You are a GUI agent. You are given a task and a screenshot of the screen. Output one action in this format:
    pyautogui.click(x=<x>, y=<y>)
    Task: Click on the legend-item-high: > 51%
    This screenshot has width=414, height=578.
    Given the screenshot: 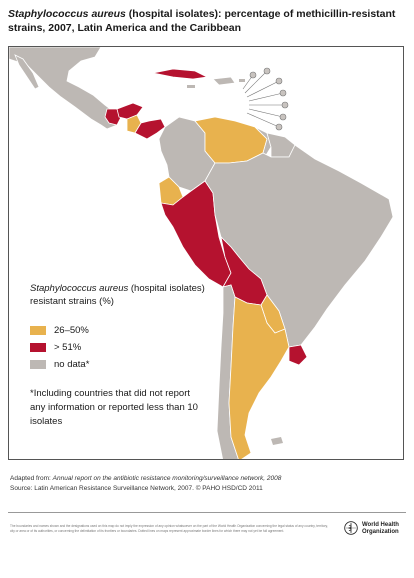 What is the action you would take?
    pyautogui.click(x=125, y=347)
    